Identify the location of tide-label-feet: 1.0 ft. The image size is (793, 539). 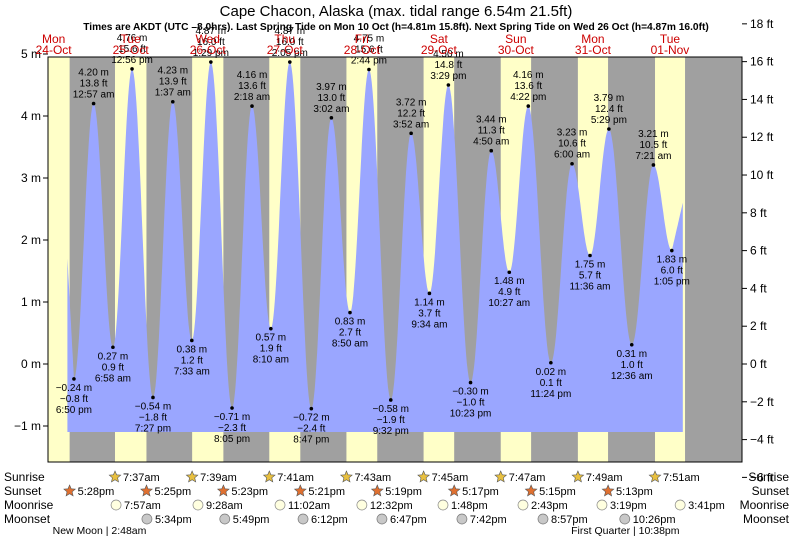
(632, 365).